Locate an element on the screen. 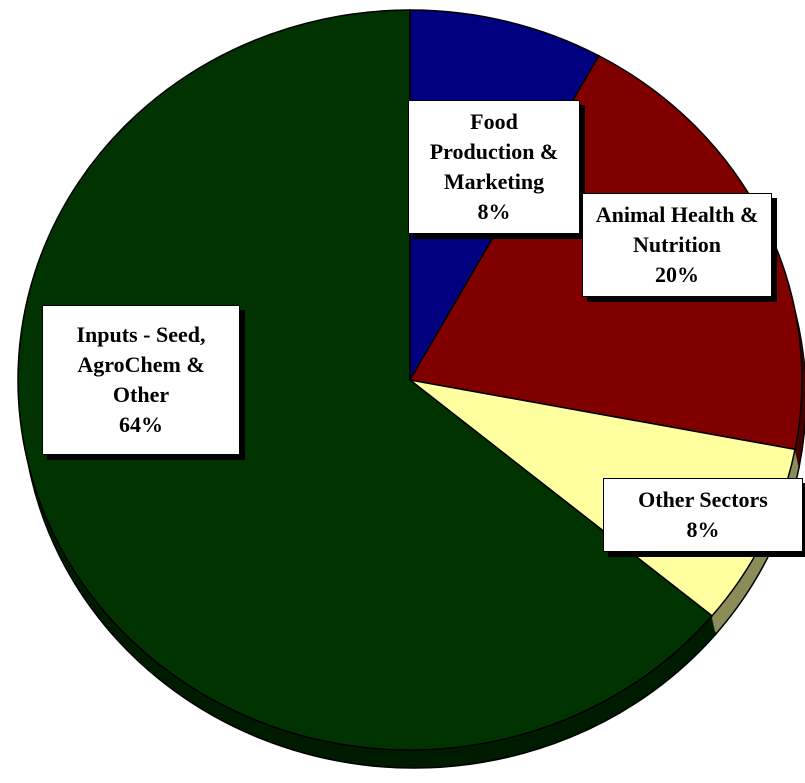 The height and width of the screenshot is (783, 805). slice-label: Food Production & Marketing 8% is located at coordinates (494, 167).